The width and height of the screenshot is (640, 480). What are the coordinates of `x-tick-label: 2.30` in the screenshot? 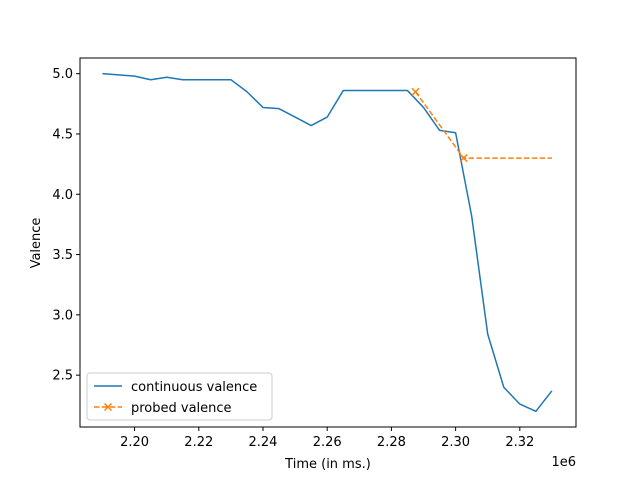 It's located at (455, 442).